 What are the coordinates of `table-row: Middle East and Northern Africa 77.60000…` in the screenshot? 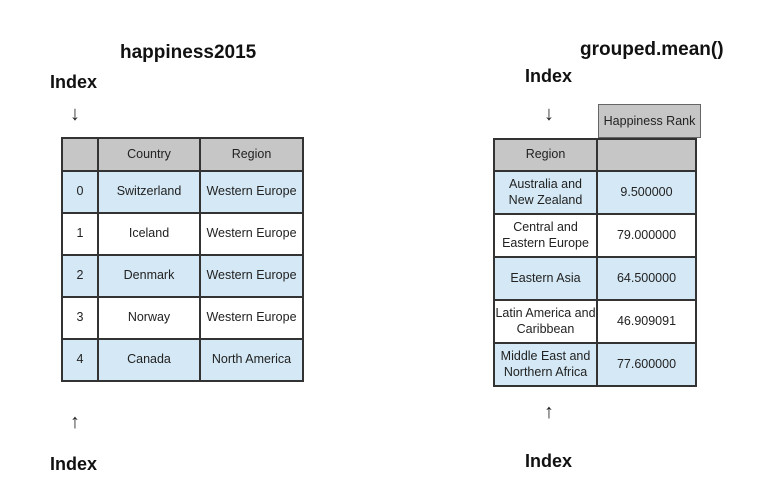 It's located at (595, 364).